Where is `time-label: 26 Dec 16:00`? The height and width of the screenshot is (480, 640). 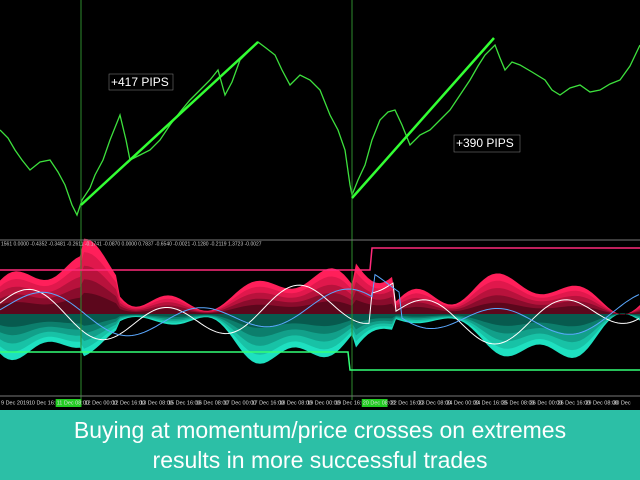
time-label: 26 Dec 16:00 is located at coordinates (574, 403).